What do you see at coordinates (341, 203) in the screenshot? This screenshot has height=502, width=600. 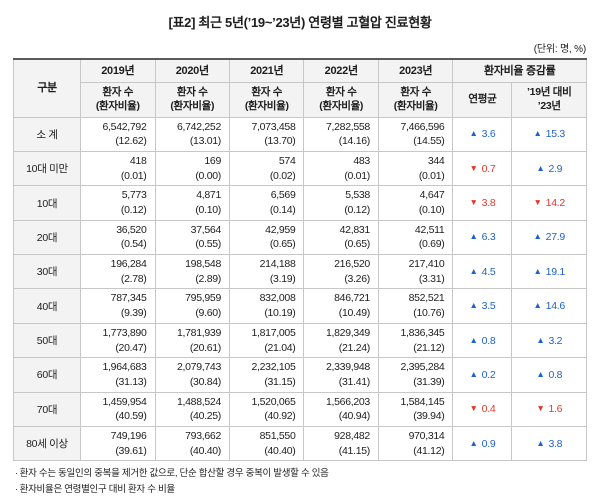 I see `patient-count-cell: 5,538 (0.12)` at bounding box center [341, 203].